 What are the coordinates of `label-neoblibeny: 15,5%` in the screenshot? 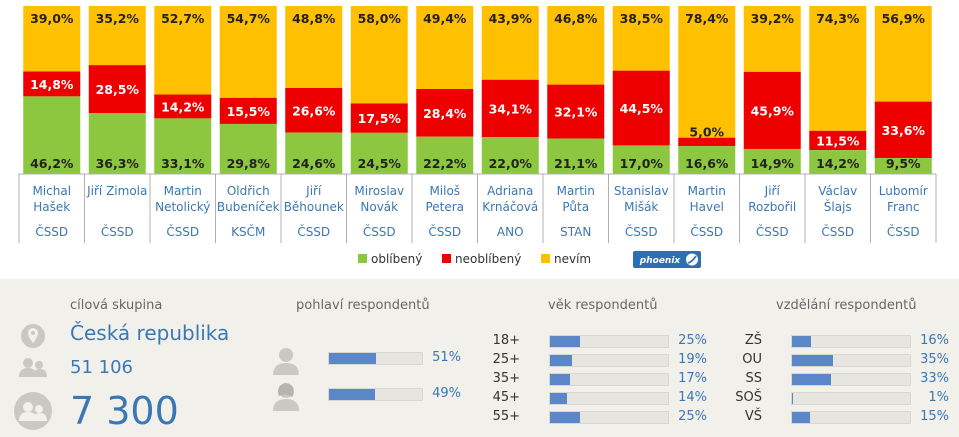 It's located at (249, 111).